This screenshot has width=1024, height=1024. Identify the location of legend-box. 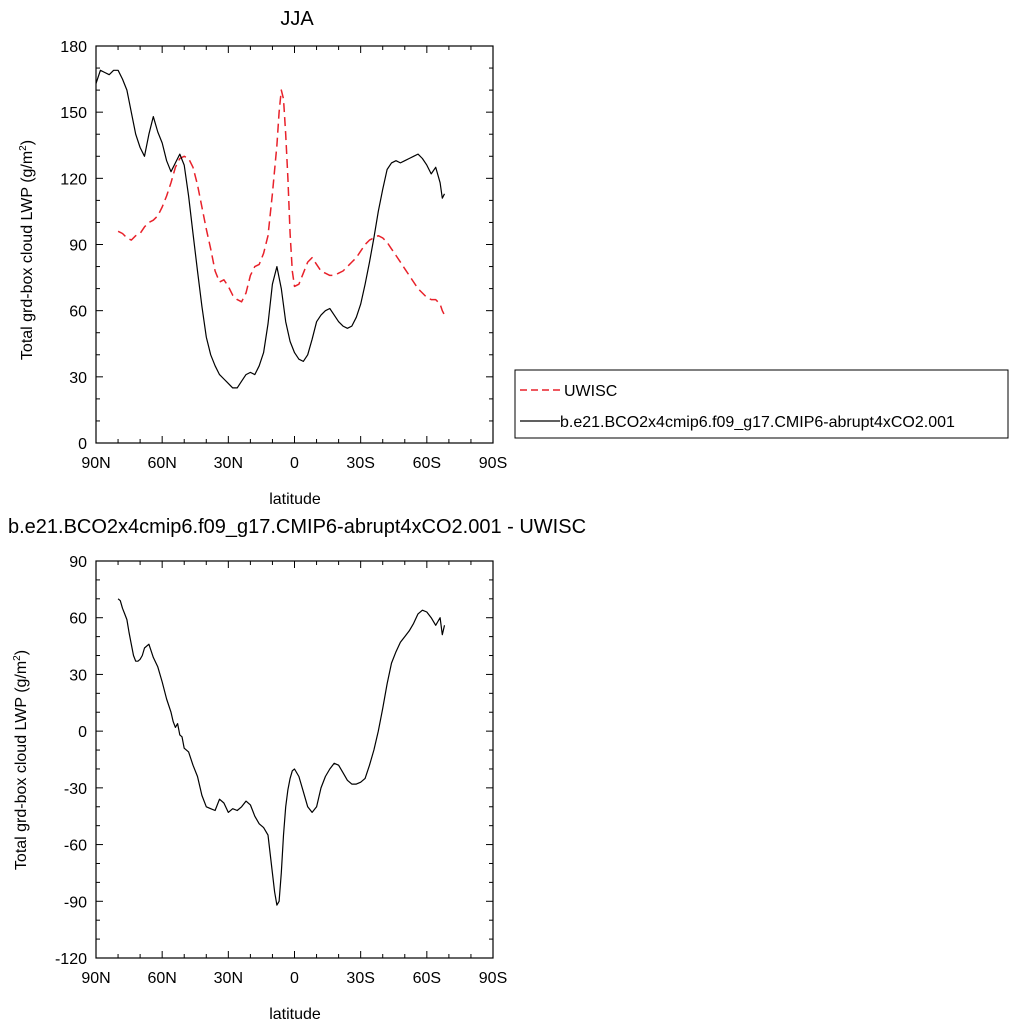
(761, 404).